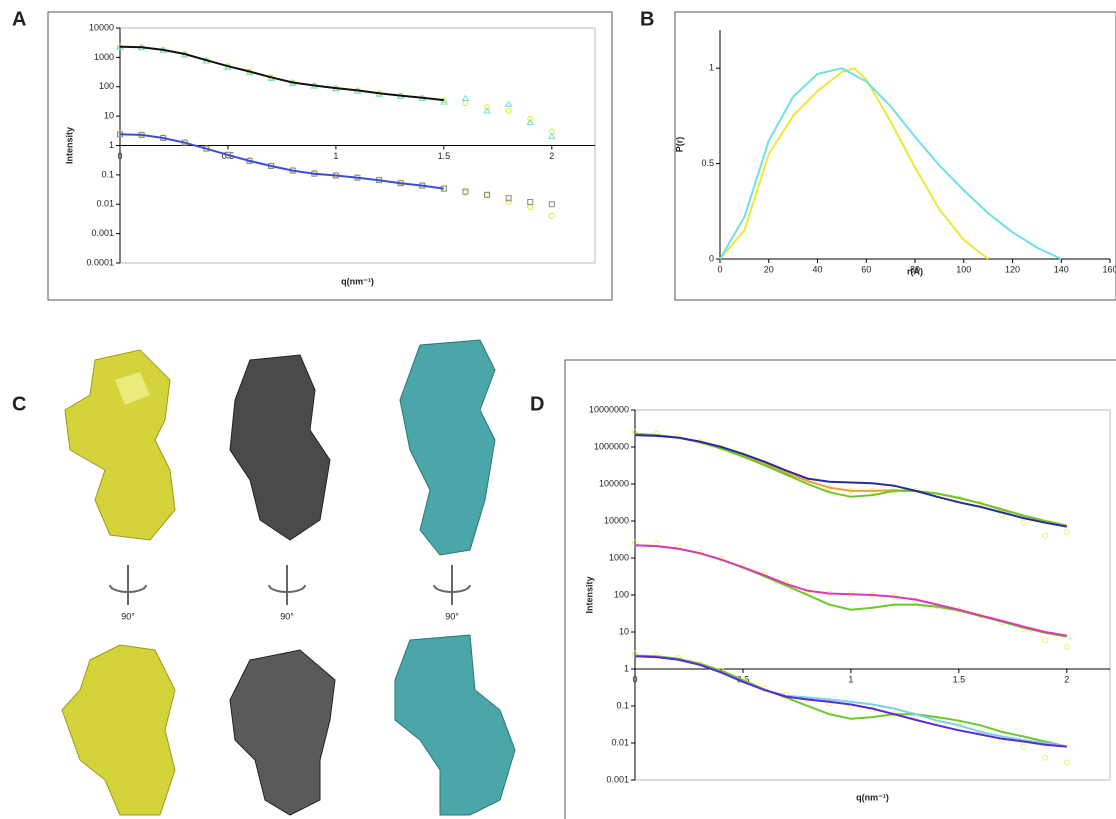  Describe the element at coordinates (1012, 269) in the screenshot. I see `x-tick-label: 120` at that location.